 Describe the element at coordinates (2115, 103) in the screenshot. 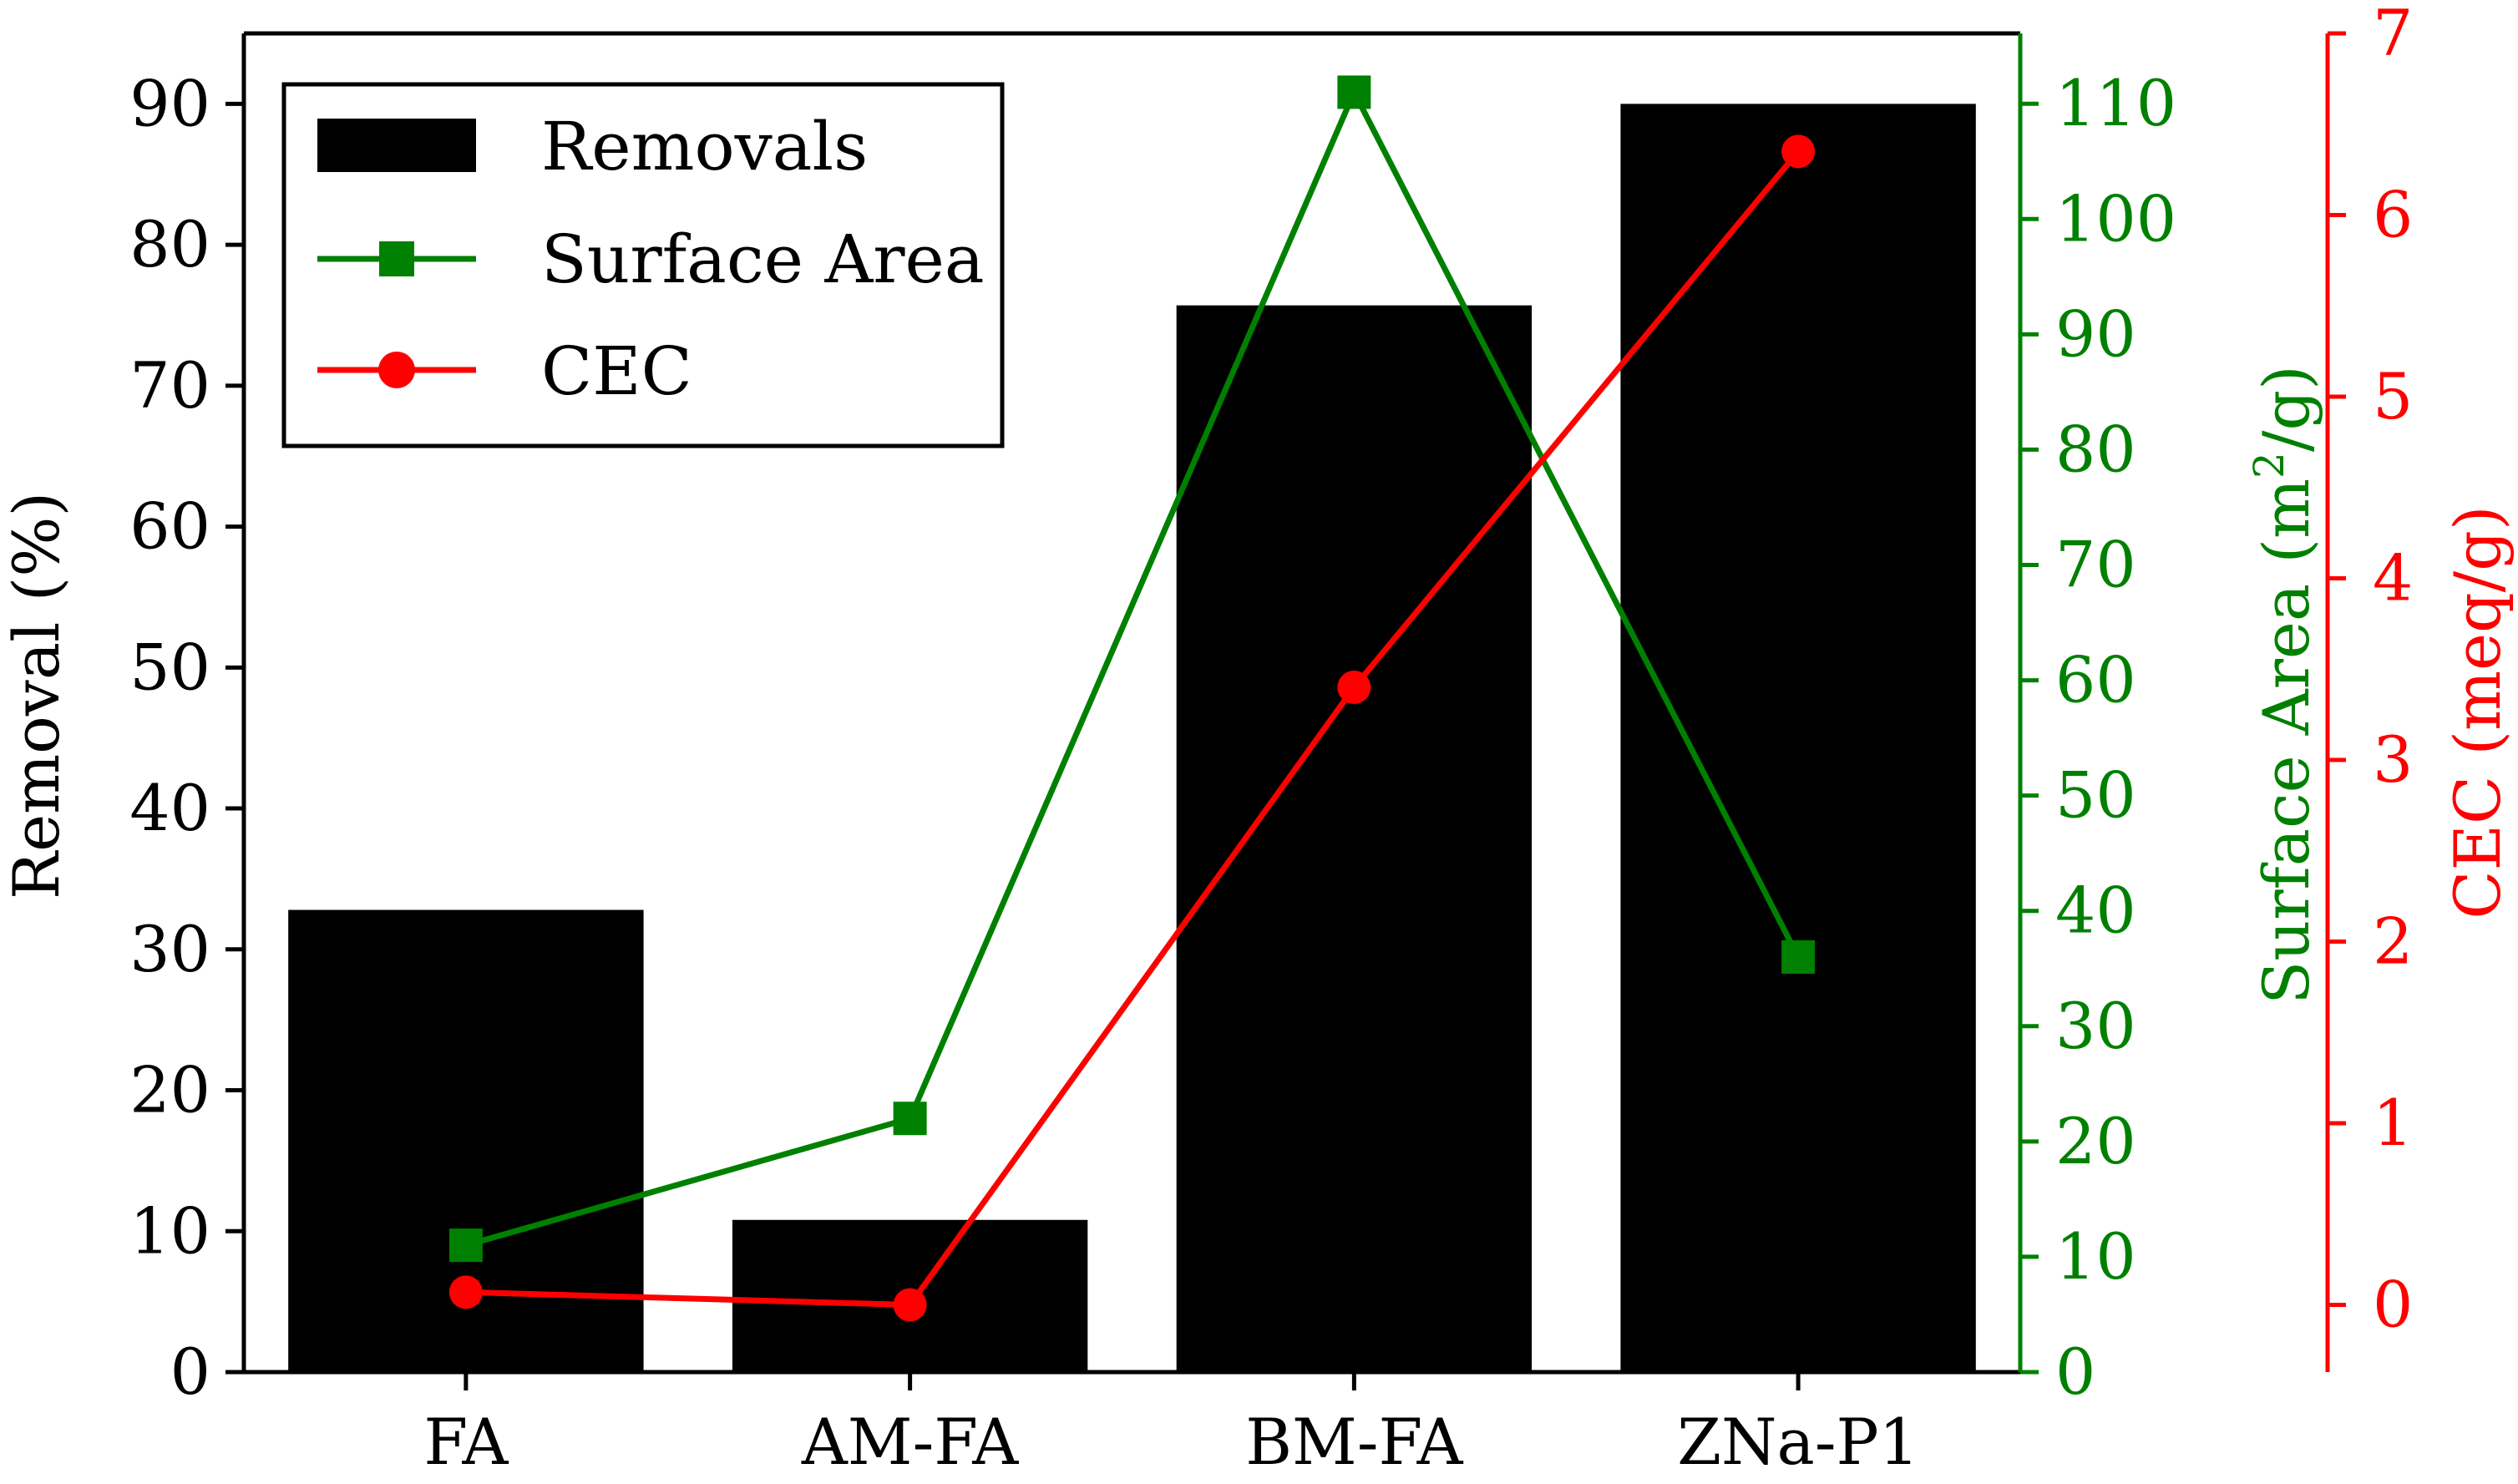

I see `right1-tick-label: 110` at that location.